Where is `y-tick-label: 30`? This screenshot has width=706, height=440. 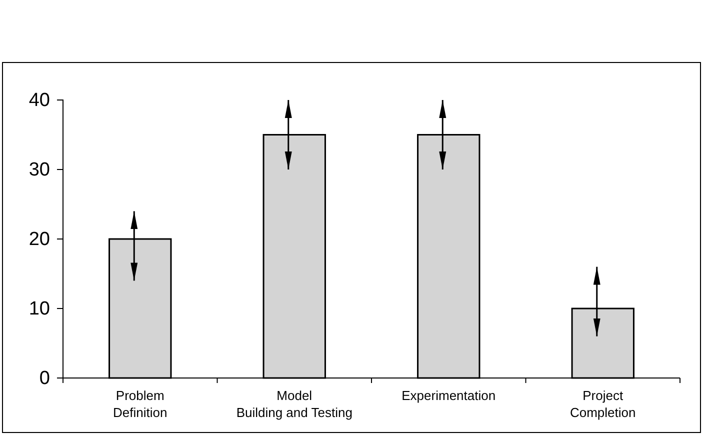
y-tick-label: 30 is located at coordinates (39, 170).